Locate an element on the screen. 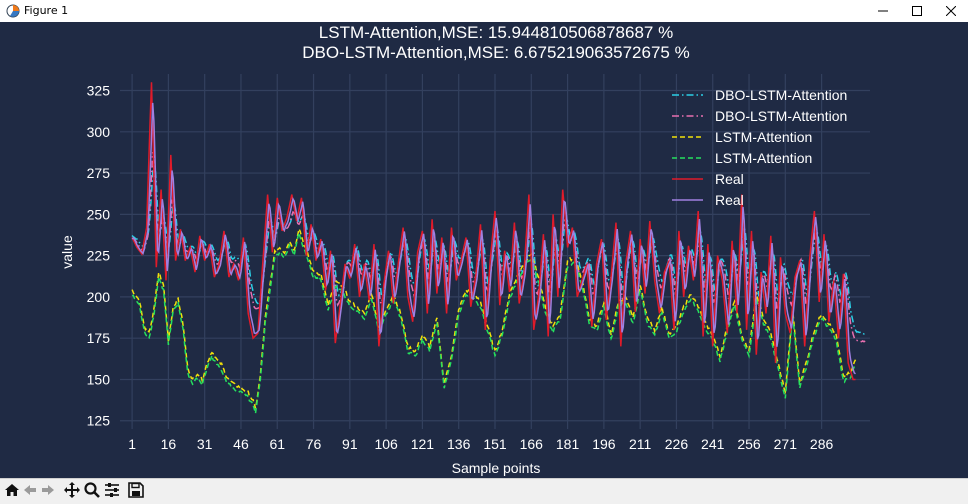 The width and height of the screenshot is (968, 504). back-arrow-icon is located at coordinates (30, 490).